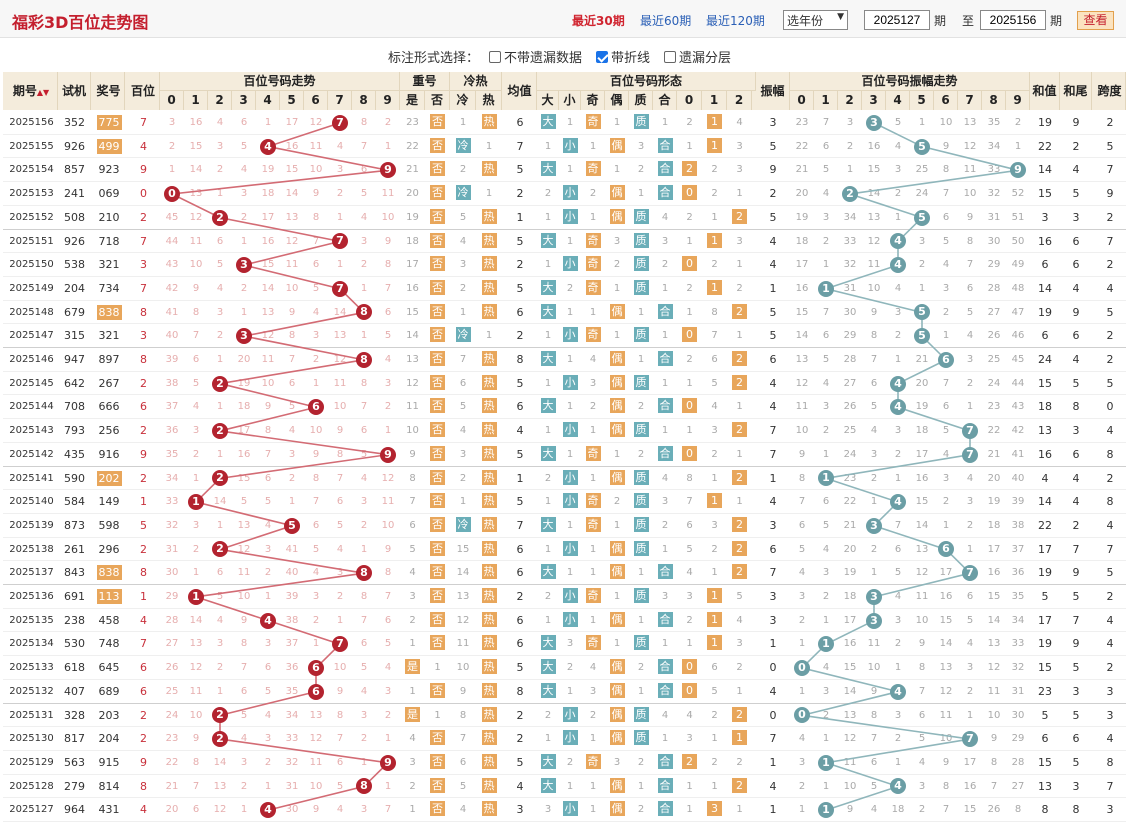 The image size is (1126, 827). Describe the element at coordinates (970, 194) in the screenshot. I see `amp-omit: 10` at that location.